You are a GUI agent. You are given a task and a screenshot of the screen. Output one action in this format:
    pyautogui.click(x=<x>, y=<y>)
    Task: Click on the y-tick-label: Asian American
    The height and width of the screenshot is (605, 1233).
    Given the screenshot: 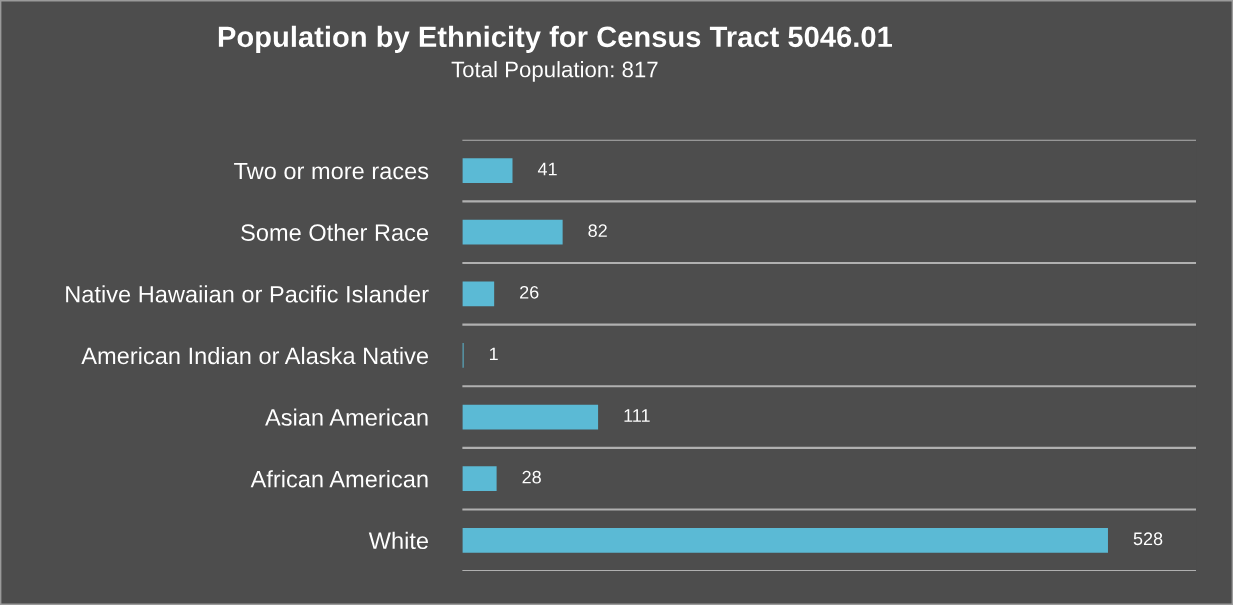 What is the action you would take?
    pyautogui.click(x=346, y=417)
    